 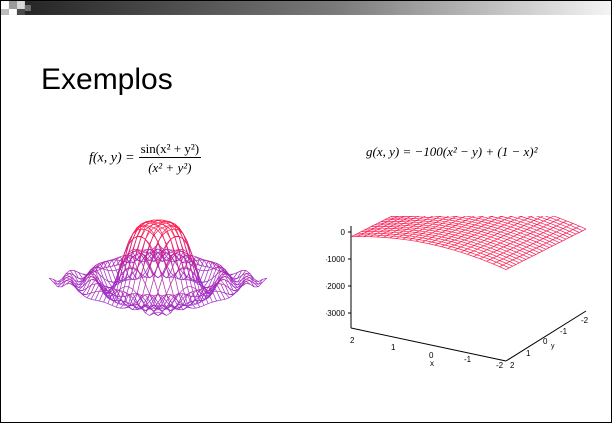 What do you see at coordinates (545, 341) in the screenshot?
I see `y-tick-2: 0` at bounding box center [545, 341].